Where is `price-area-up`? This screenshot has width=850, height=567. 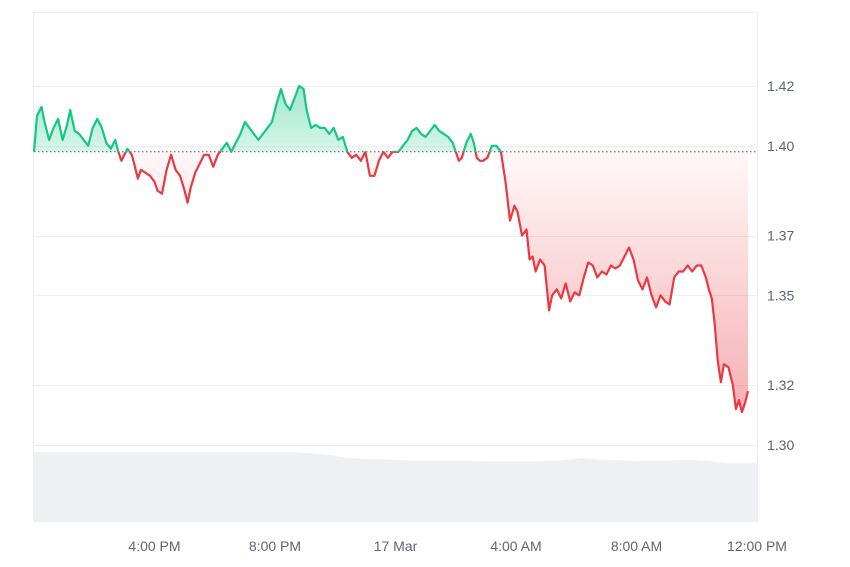
price-area-up is located at coordinates (391, 119).